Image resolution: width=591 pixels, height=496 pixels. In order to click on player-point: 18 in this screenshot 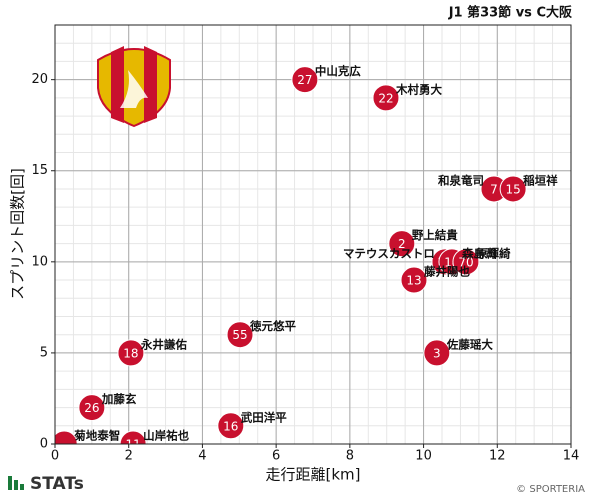, I will do `click(131, 353)`.